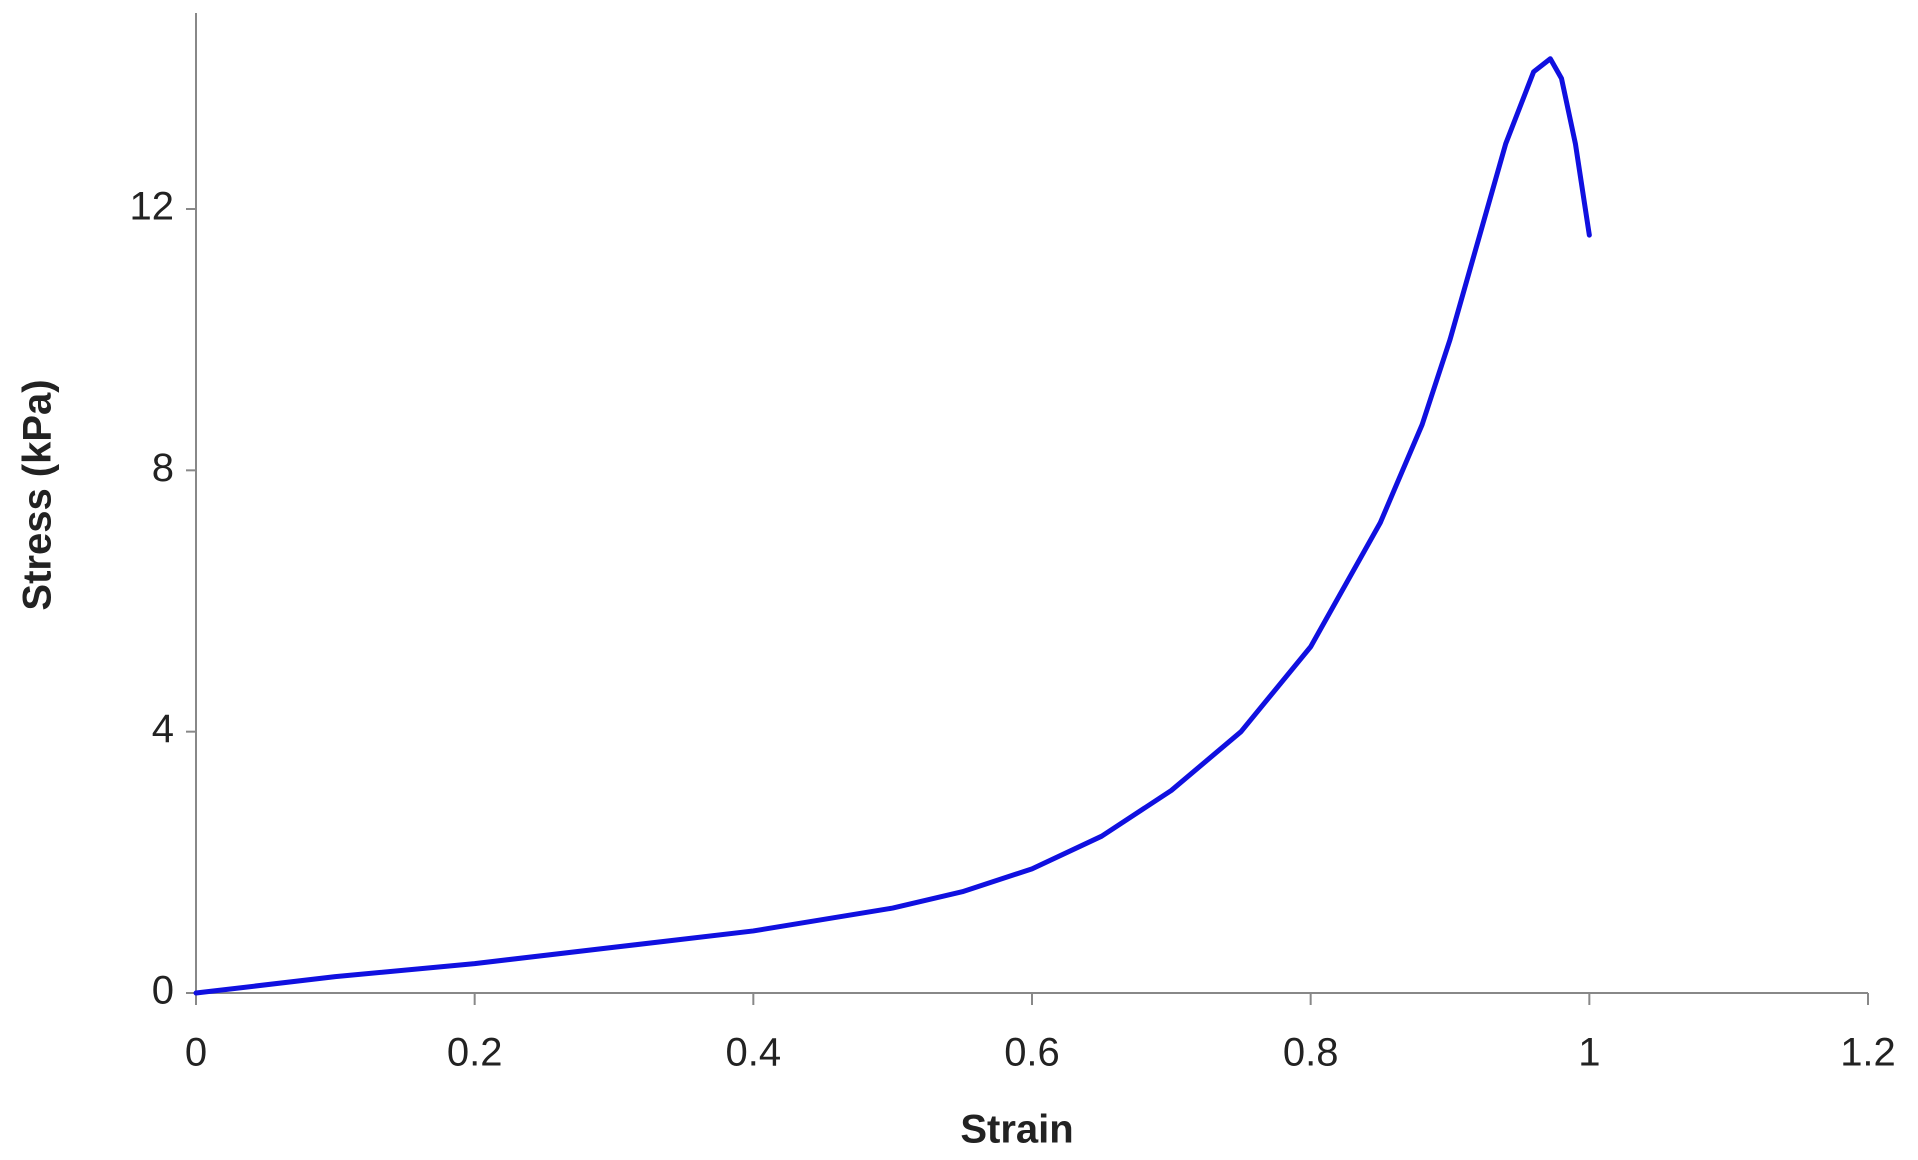  What do you see at coordinates (38, 494) in the screenshot?
I see `y-axis-title: Stress (kPa)` at bounding box center [38, 494].